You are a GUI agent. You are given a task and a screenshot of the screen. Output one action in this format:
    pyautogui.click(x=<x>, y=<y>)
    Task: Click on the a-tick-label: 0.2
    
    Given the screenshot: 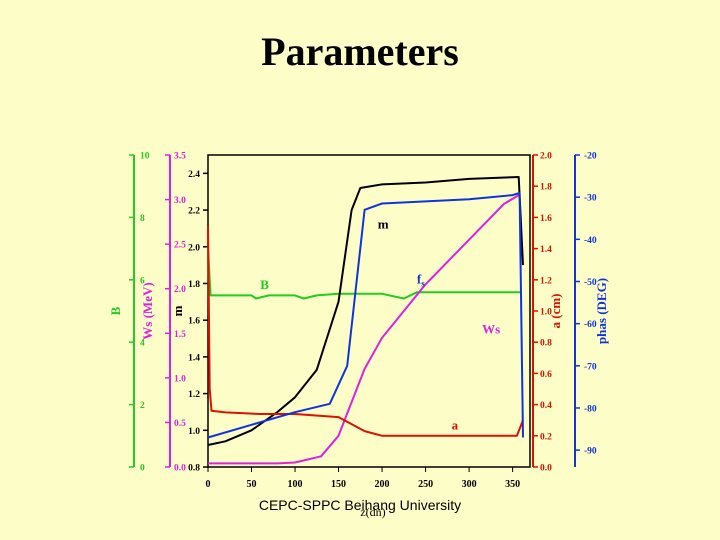 What is the action you would take?
    pyautogui.click(x=546, y=437)
    